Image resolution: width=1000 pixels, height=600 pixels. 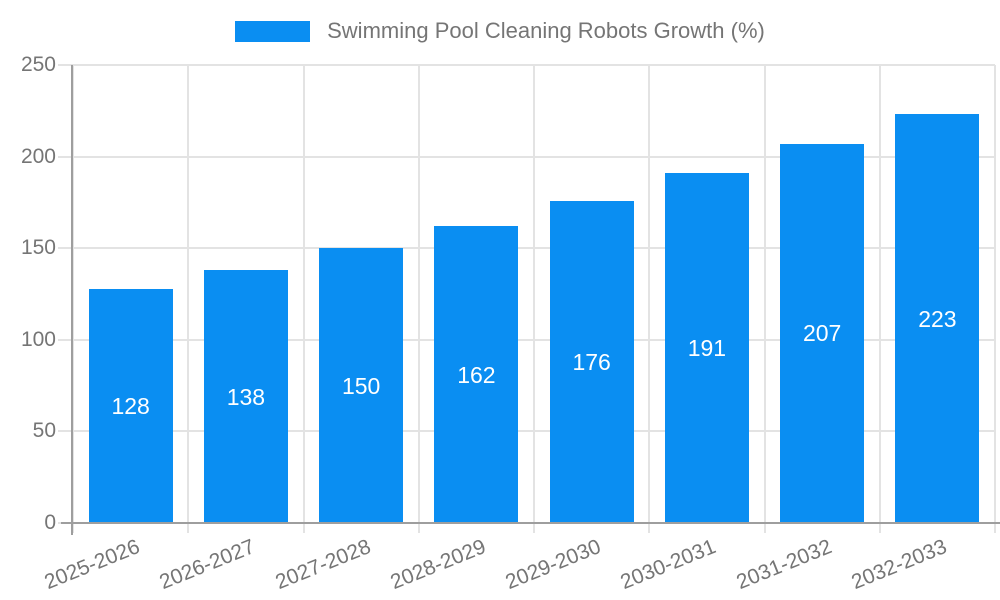 I want to click on y-axis-line, so click(x=72, y=300).